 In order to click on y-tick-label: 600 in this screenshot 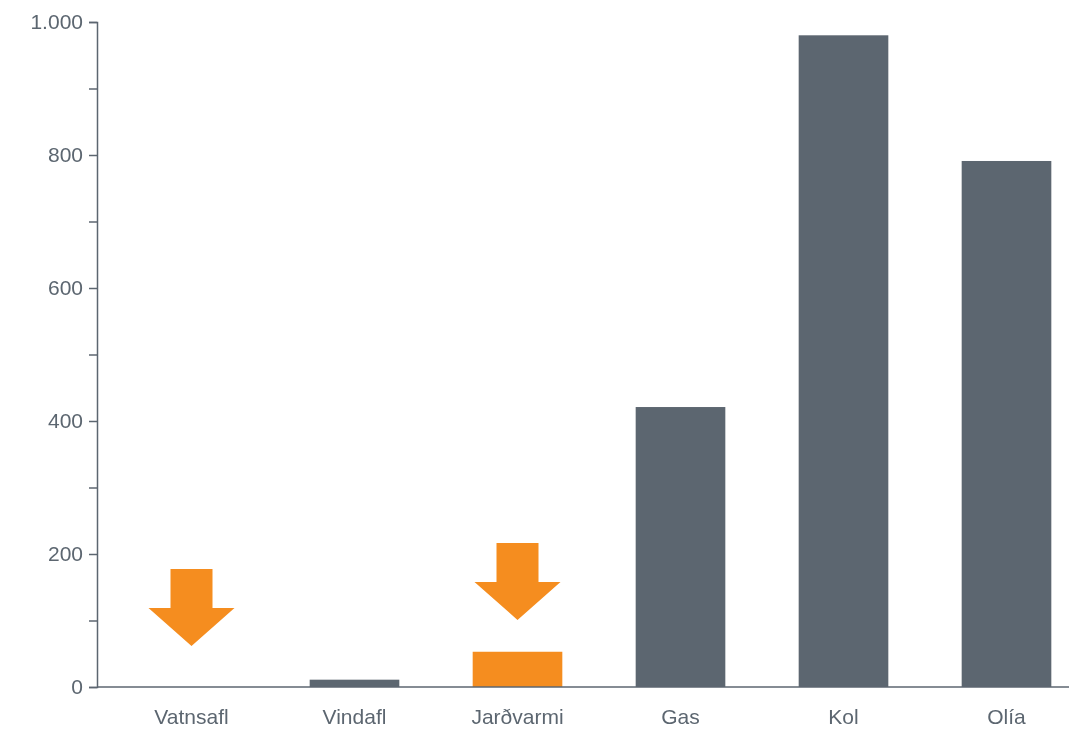, I will do `click(65, 288)`.